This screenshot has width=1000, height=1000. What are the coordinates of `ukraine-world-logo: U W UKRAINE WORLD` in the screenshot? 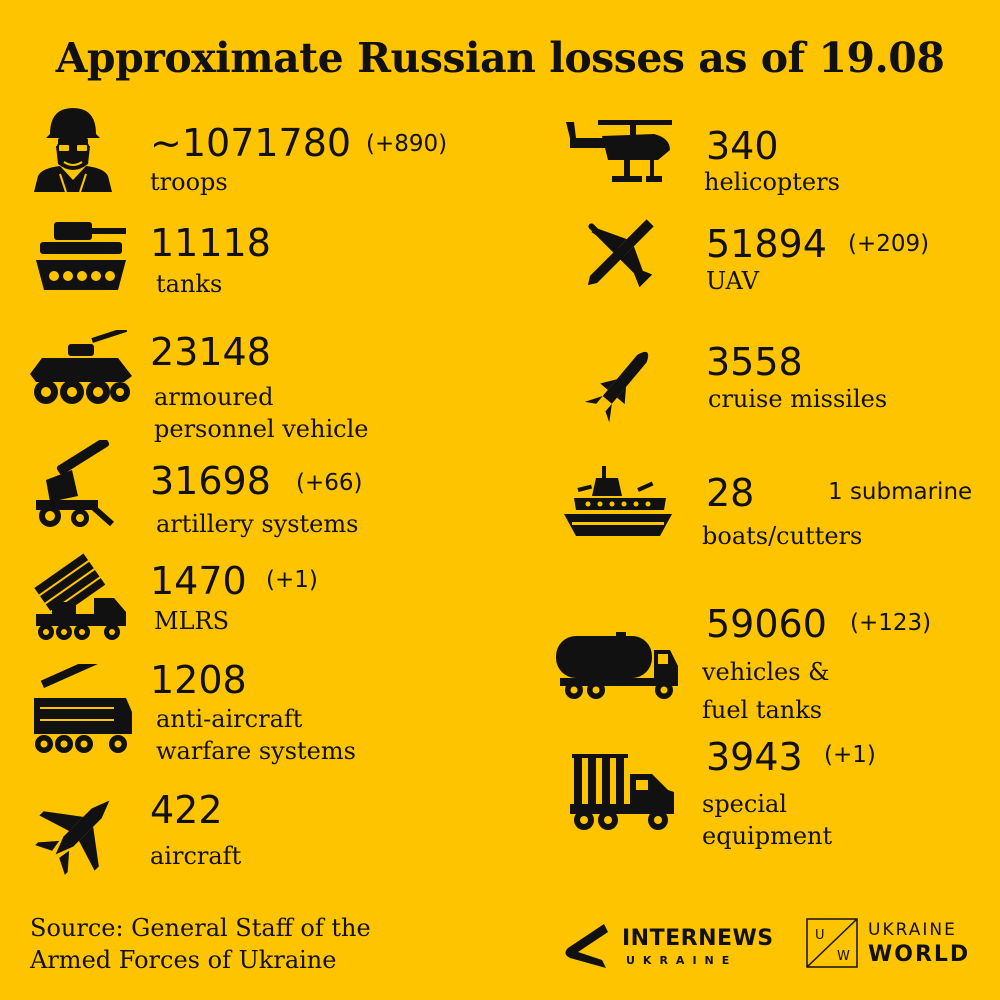 It's located at (891, 944).